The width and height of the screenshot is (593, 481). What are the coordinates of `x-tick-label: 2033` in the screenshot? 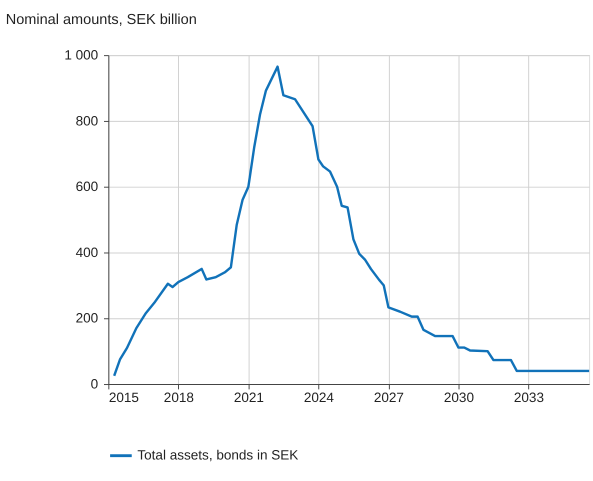 It's located at (529, 397).